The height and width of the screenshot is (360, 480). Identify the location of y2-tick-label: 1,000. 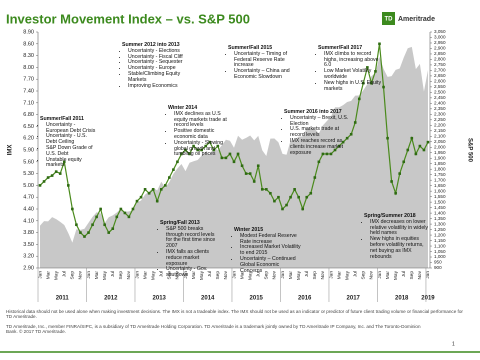
(440, 256).